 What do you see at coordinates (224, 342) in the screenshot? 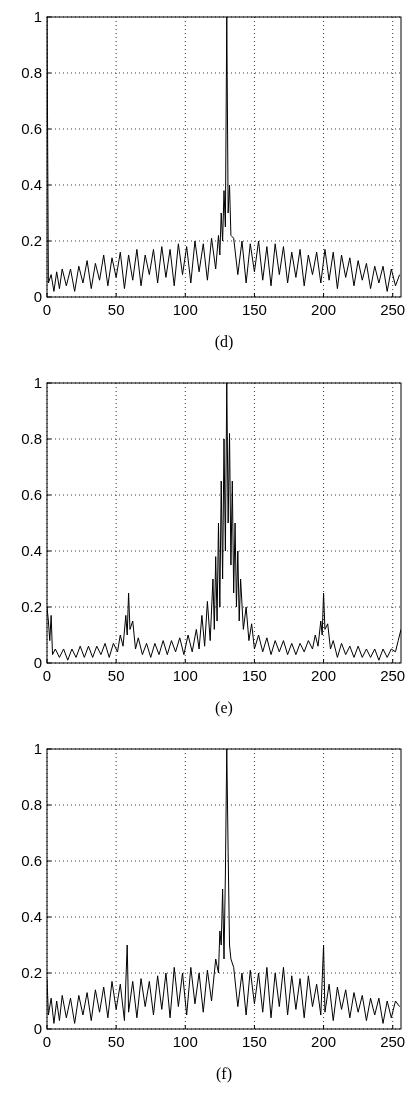
I see `x-axis-title: (d)` at bounding box center [224, 342].